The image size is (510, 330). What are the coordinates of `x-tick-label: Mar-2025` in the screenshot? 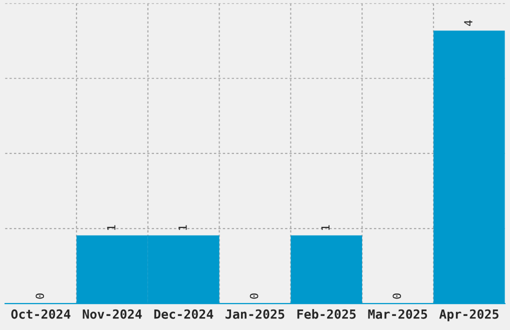 It's located at (398, 314).